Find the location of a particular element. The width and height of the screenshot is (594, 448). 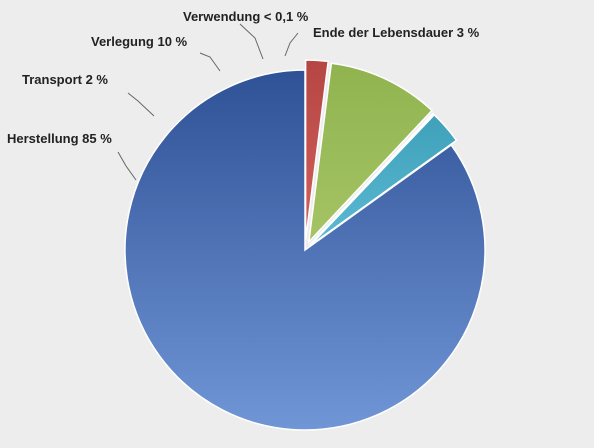

pie-slice-verlegung is located at coordinates (370, 153).